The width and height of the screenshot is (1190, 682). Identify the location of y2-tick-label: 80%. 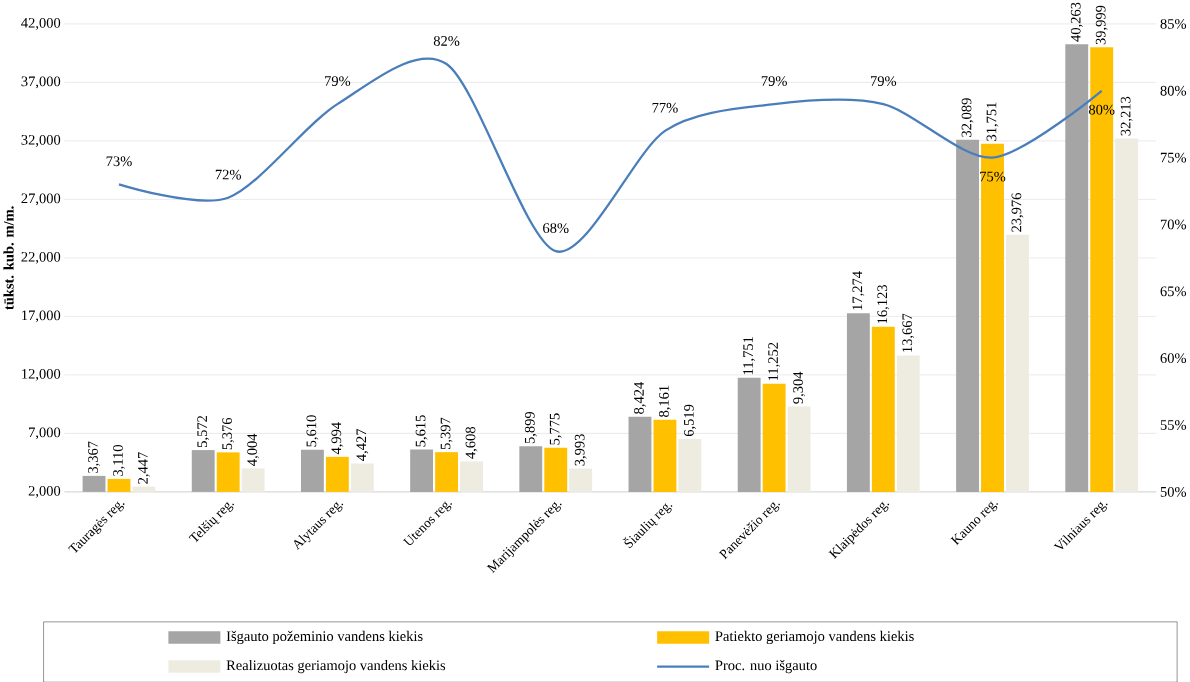
(1173, 90).